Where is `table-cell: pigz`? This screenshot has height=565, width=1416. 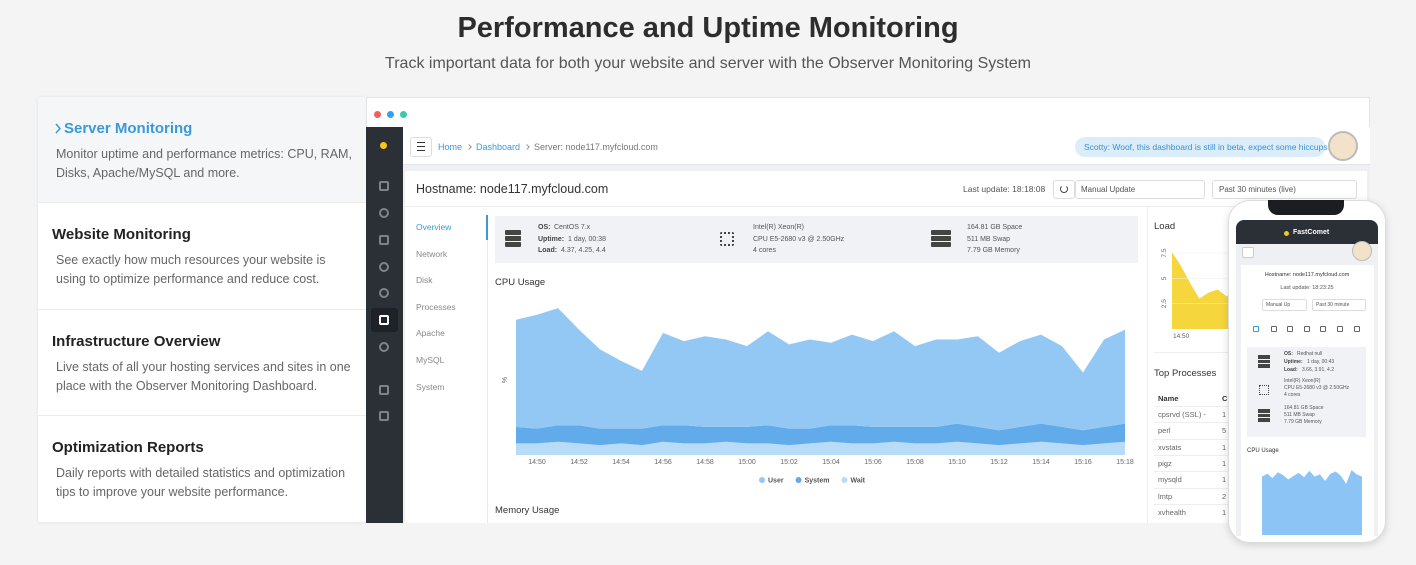 table-cell: pigz is located at coordinates (1165, 463).